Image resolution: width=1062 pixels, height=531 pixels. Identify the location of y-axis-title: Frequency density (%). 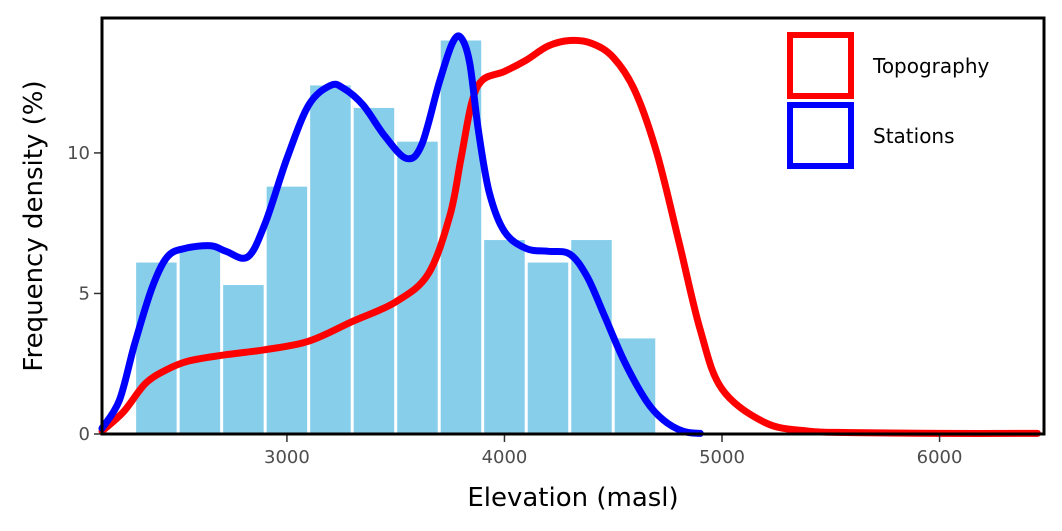
(34, 225).